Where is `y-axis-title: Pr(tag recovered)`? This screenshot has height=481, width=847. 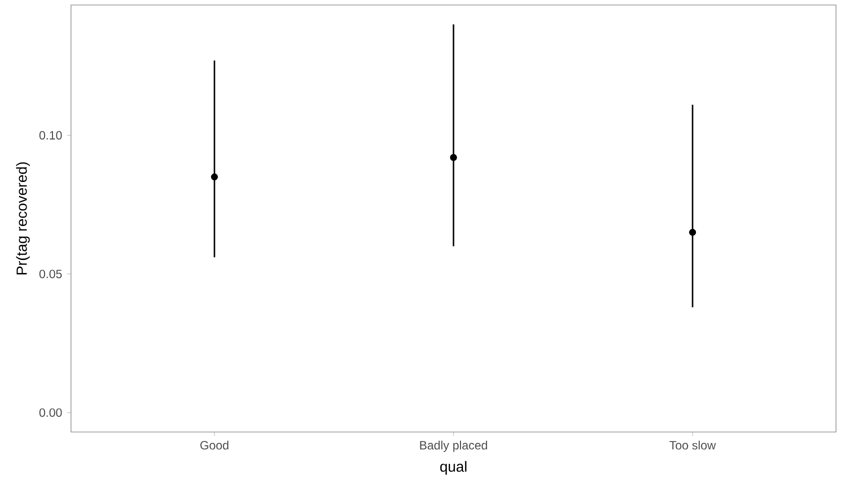 y-axis-title: Pr(tag recovered) is located at coordinates (23, 218).